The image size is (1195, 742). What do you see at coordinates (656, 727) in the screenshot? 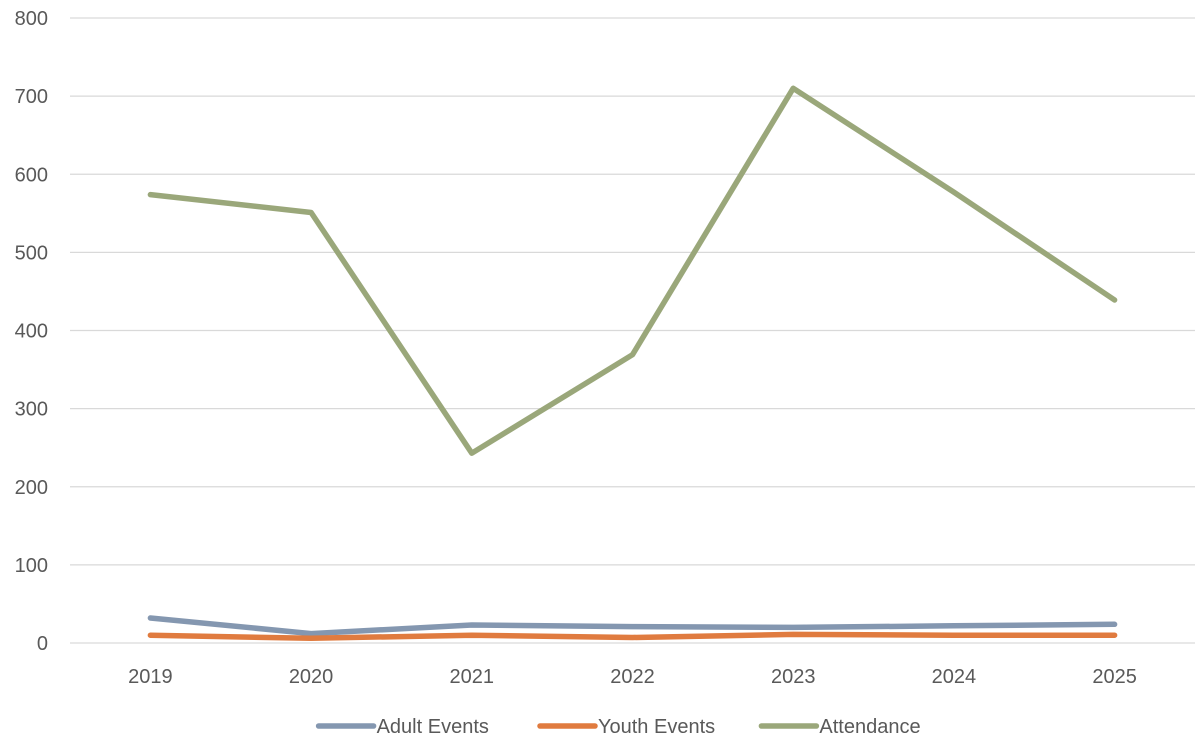
I see `legend-label: Youth Events` at bounding box center [656, 727].